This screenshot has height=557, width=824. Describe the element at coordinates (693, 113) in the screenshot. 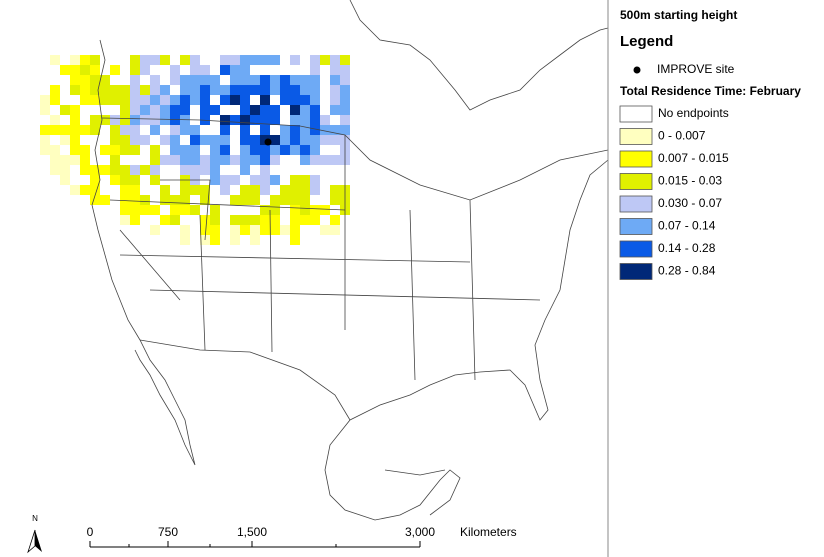

I see `legend-label: No endpoints` at that location.